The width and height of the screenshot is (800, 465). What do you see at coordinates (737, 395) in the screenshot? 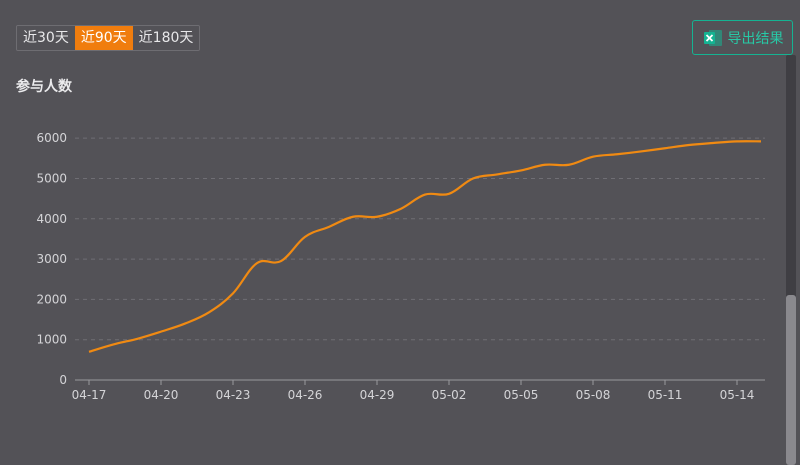
I see `x-tick-label: 05-14` at bounding box center [737, 395].